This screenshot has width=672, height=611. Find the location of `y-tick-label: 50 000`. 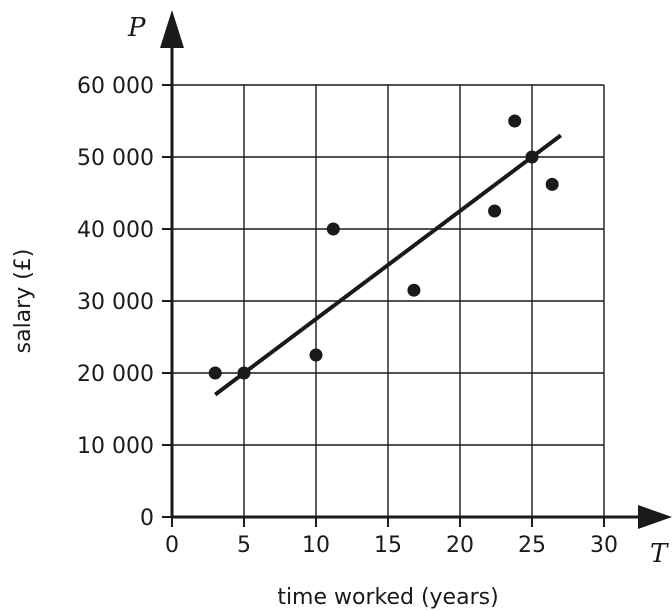

y-tick-label: 50 000 is located at coordinates (115, 158).